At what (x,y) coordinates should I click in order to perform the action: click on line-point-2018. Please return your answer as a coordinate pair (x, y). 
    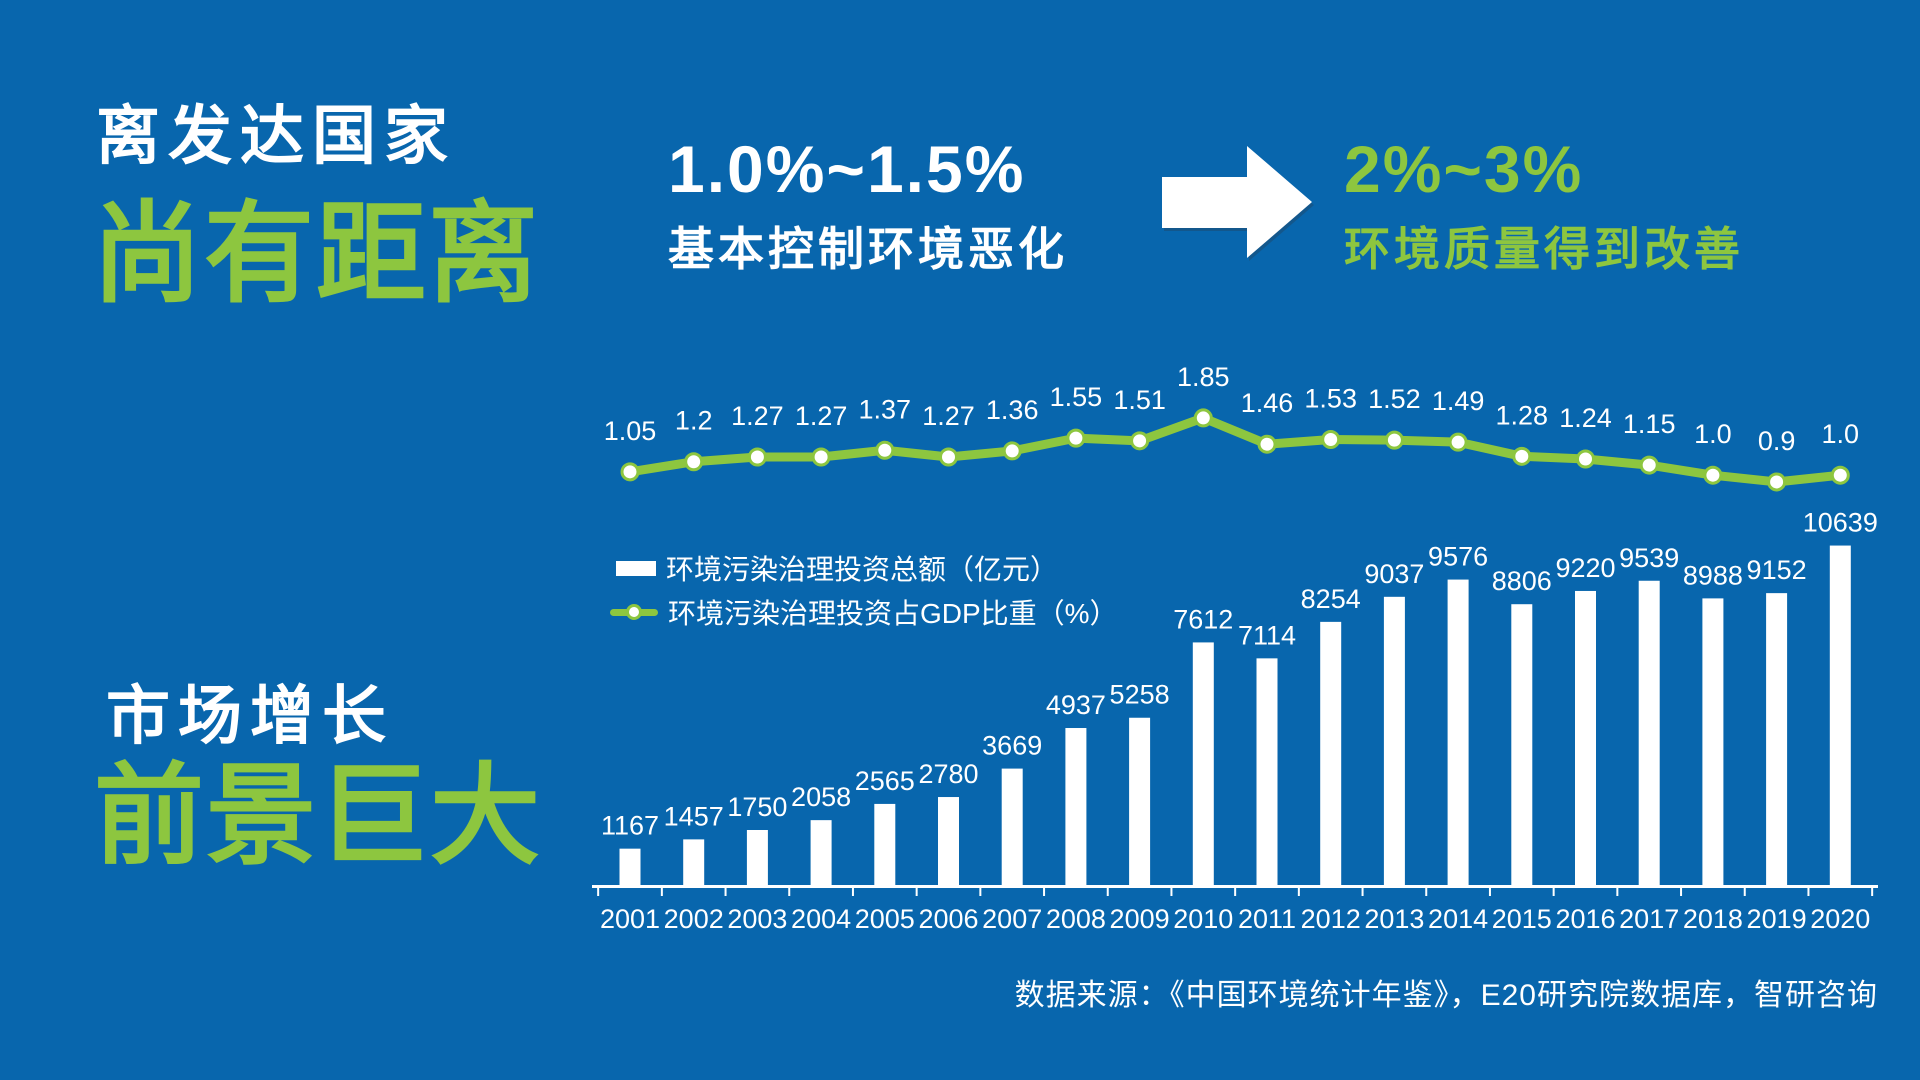
    Looking at the image, I should click on (1713, 475).